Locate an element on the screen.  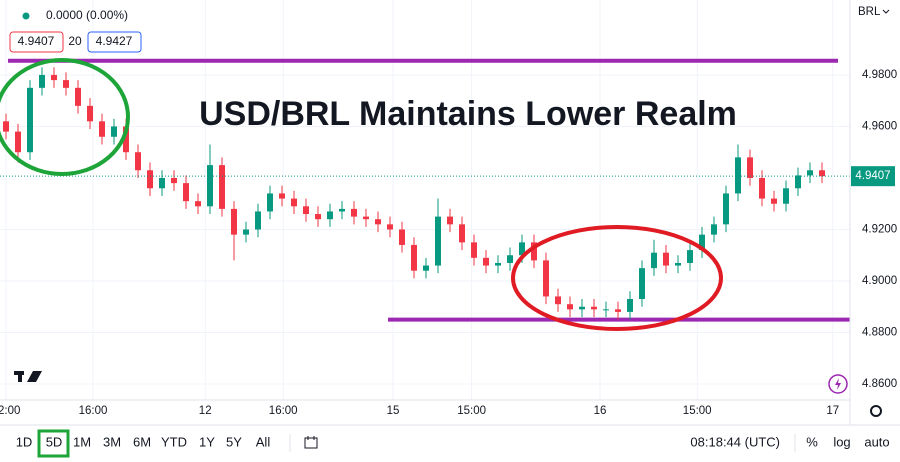
x-tick-label: 16 is located at coordinates (600, 411).